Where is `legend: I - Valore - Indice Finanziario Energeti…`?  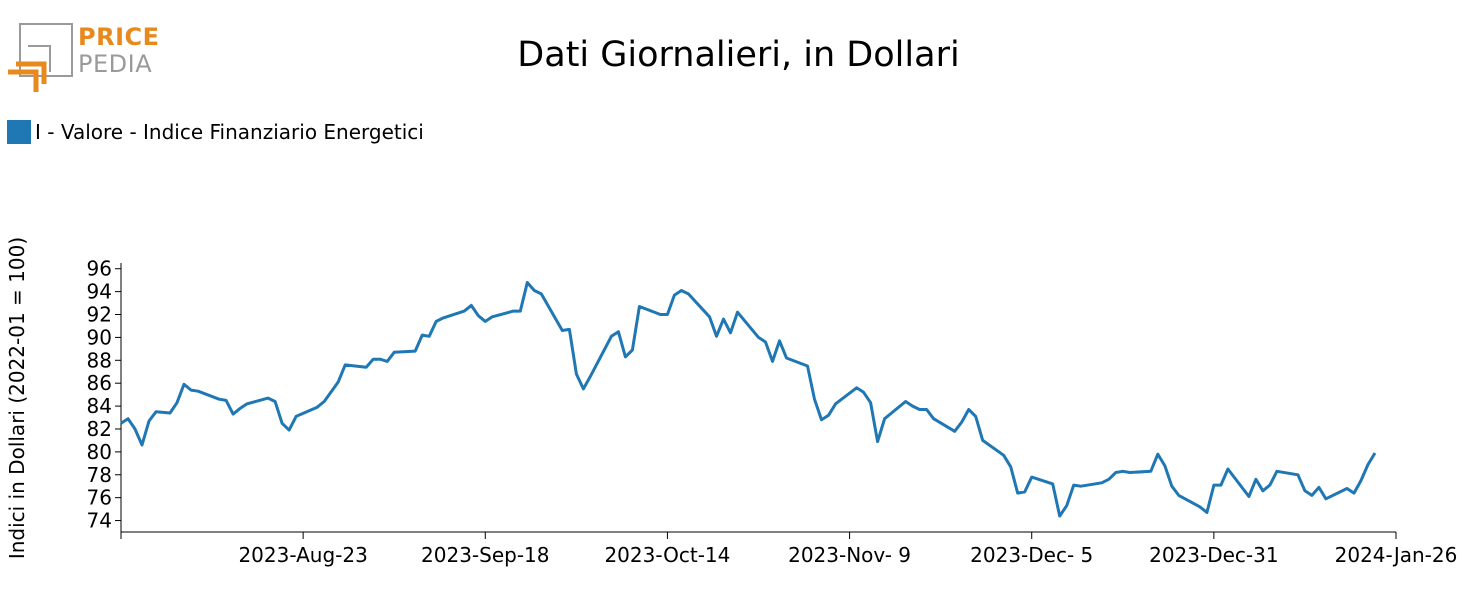
legend: I - Valore - Indice Finanziario Energeti… is located at coordinates (215, 132).